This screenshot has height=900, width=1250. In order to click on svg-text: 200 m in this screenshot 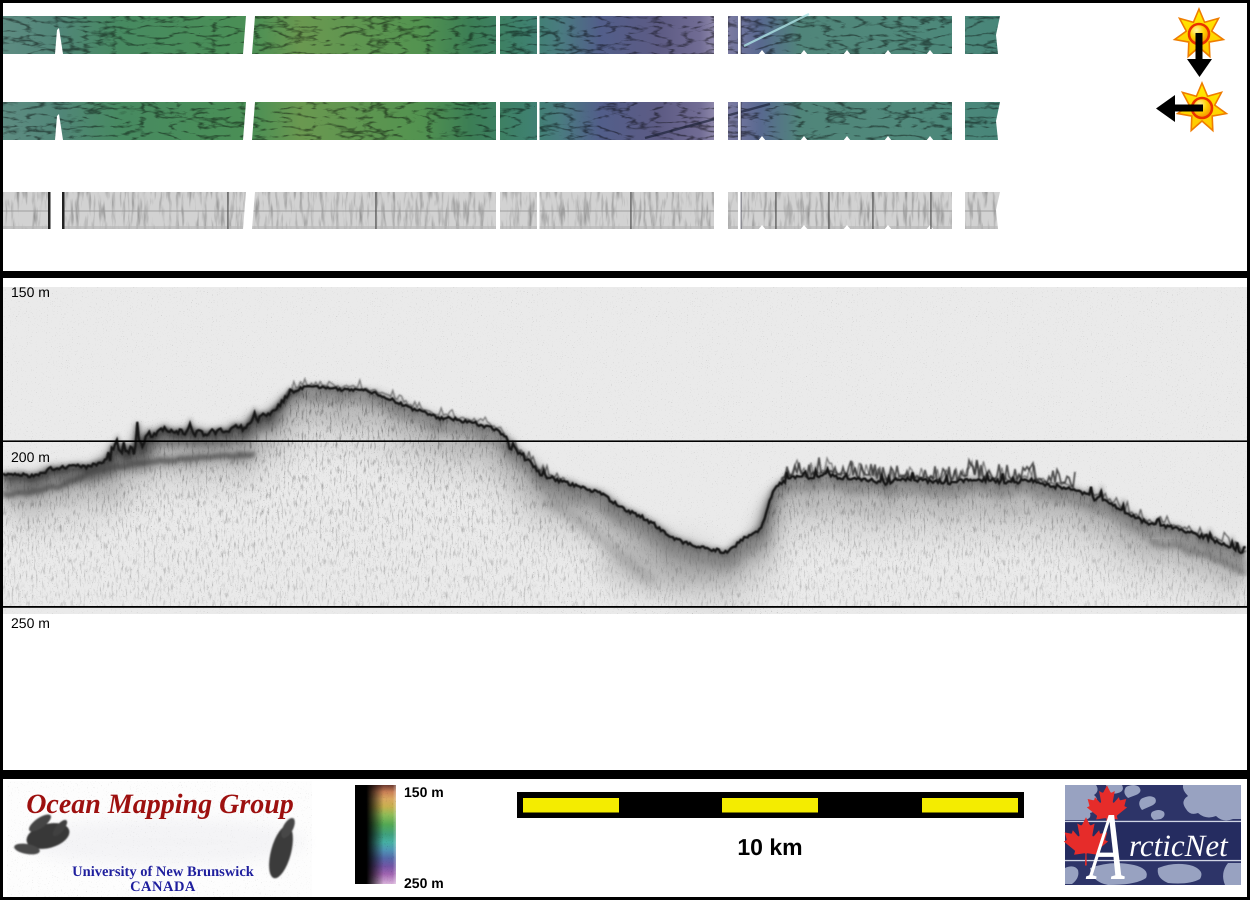, I will do `click(30, 457)`.